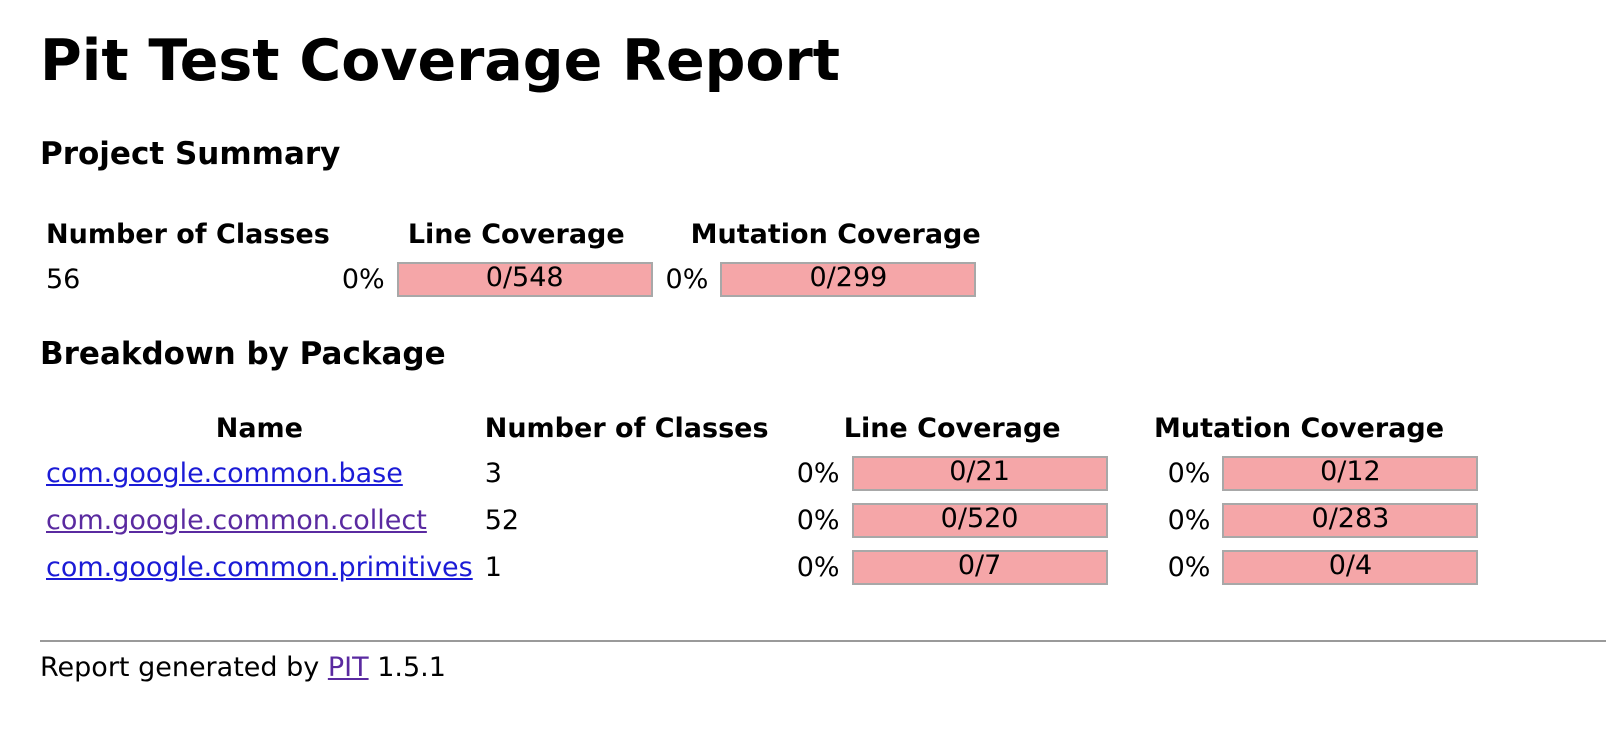  I want to click on mutation-coverage-bar: 0/12, so click(1350, 473).